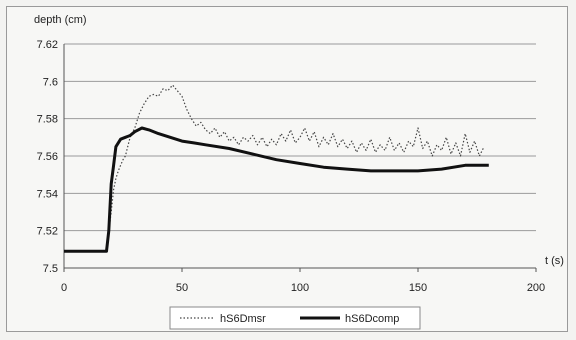 The height and width of the screenshot is (340, 576). I want to click on y-tick-label: 7.52, so click(47, 232).